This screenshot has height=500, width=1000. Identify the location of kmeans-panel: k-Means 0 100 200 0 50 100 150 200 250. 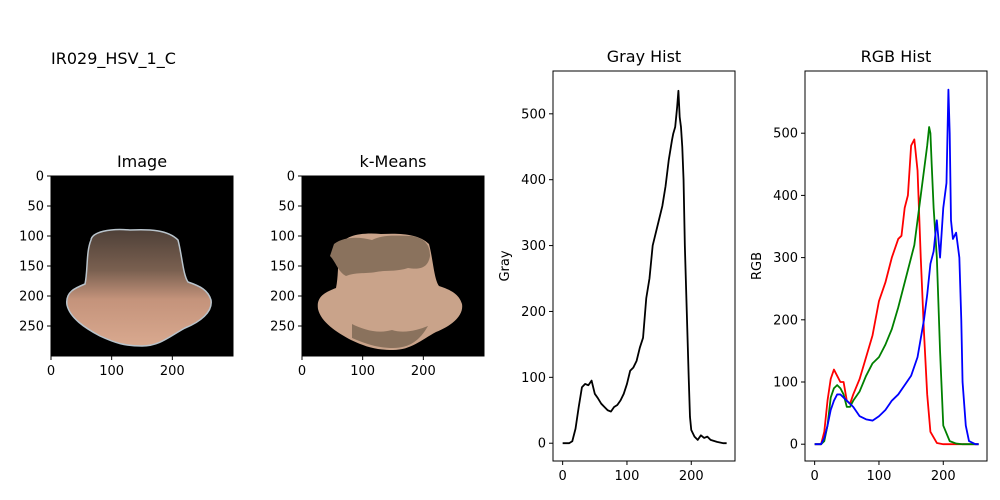
(377, 265).